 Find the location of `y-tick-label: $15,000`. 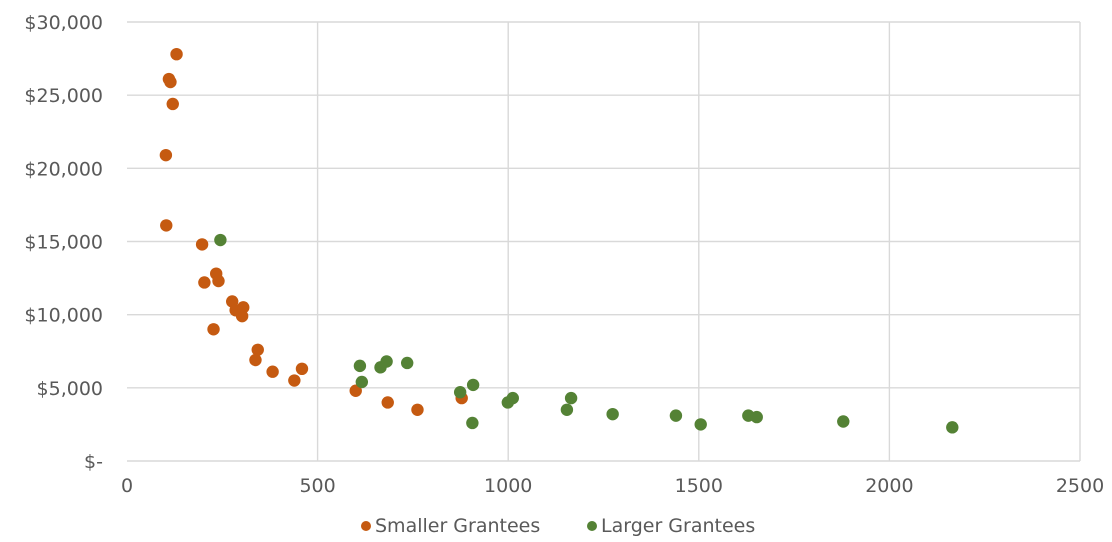

y-tick-label: $15,000 is located at coordinates (63, 243).